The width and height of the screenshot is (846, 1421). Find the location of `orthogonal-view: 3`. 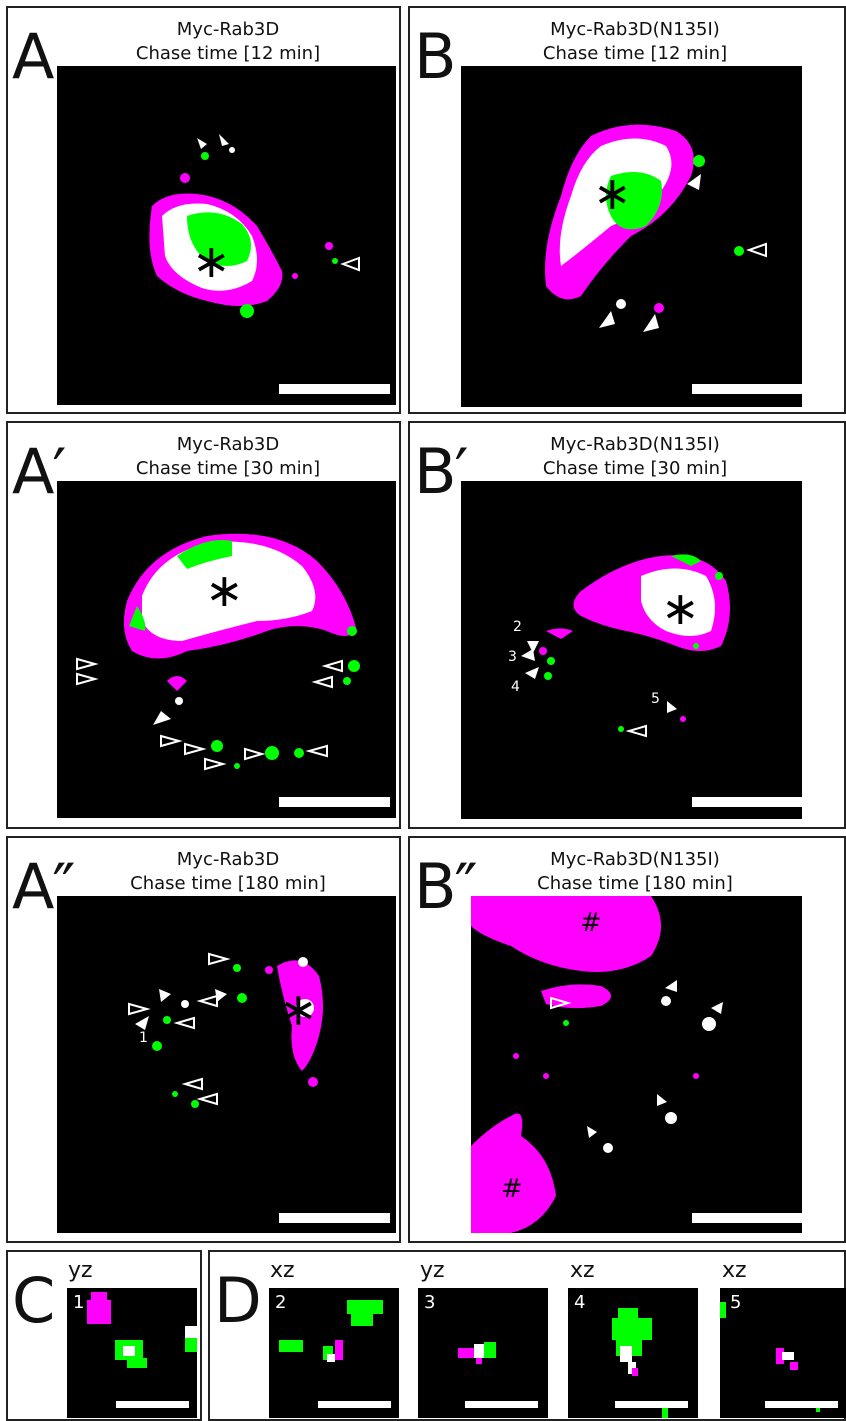

orthogonal-view: 3 is located at coordinates (483, 1353).